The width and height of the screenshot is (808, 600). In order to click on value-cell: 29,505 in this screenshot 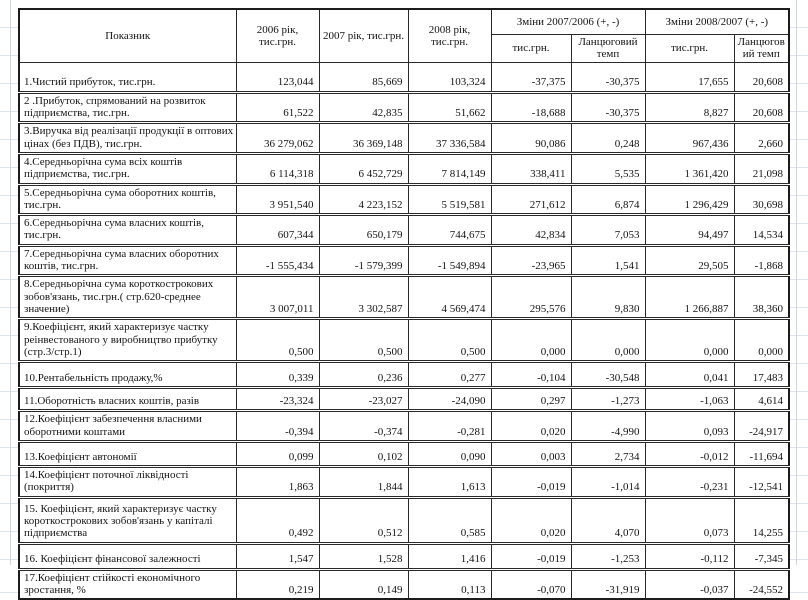, I will do `click(689, 260)`.